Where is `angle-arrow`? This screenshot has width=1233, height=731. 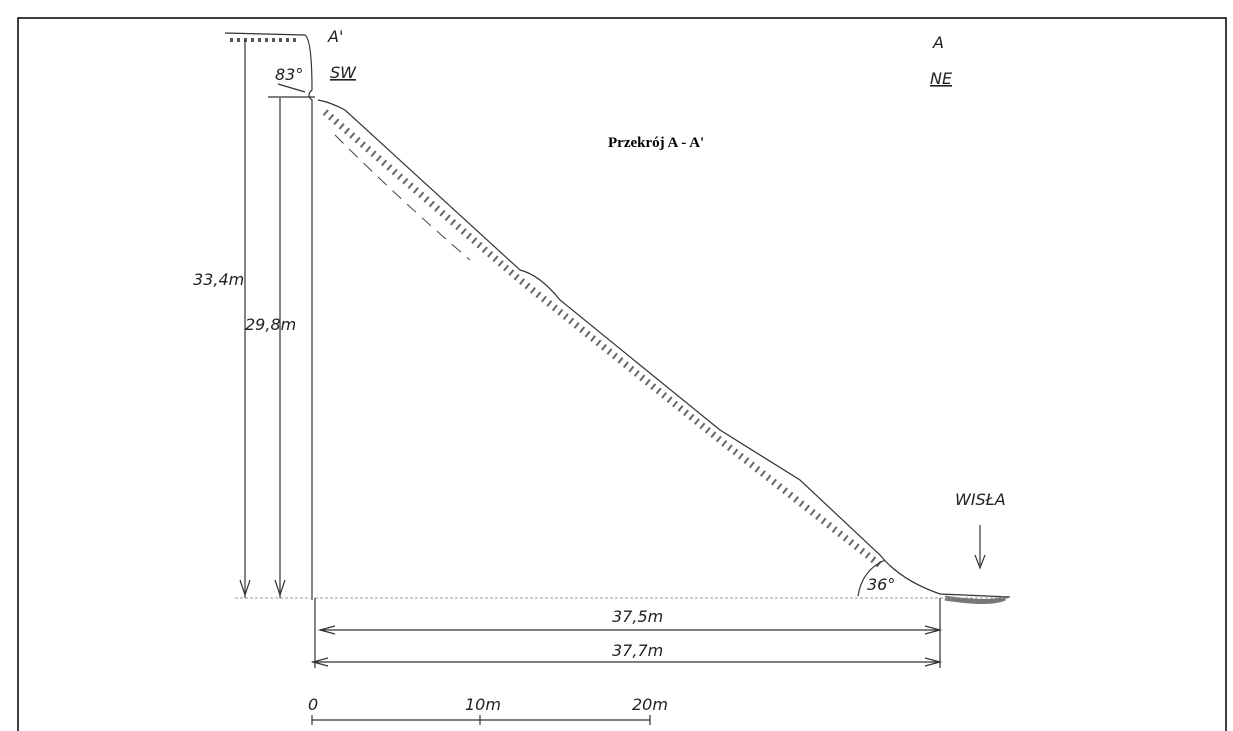
angle-arrow is located at coordinates (291, 88).